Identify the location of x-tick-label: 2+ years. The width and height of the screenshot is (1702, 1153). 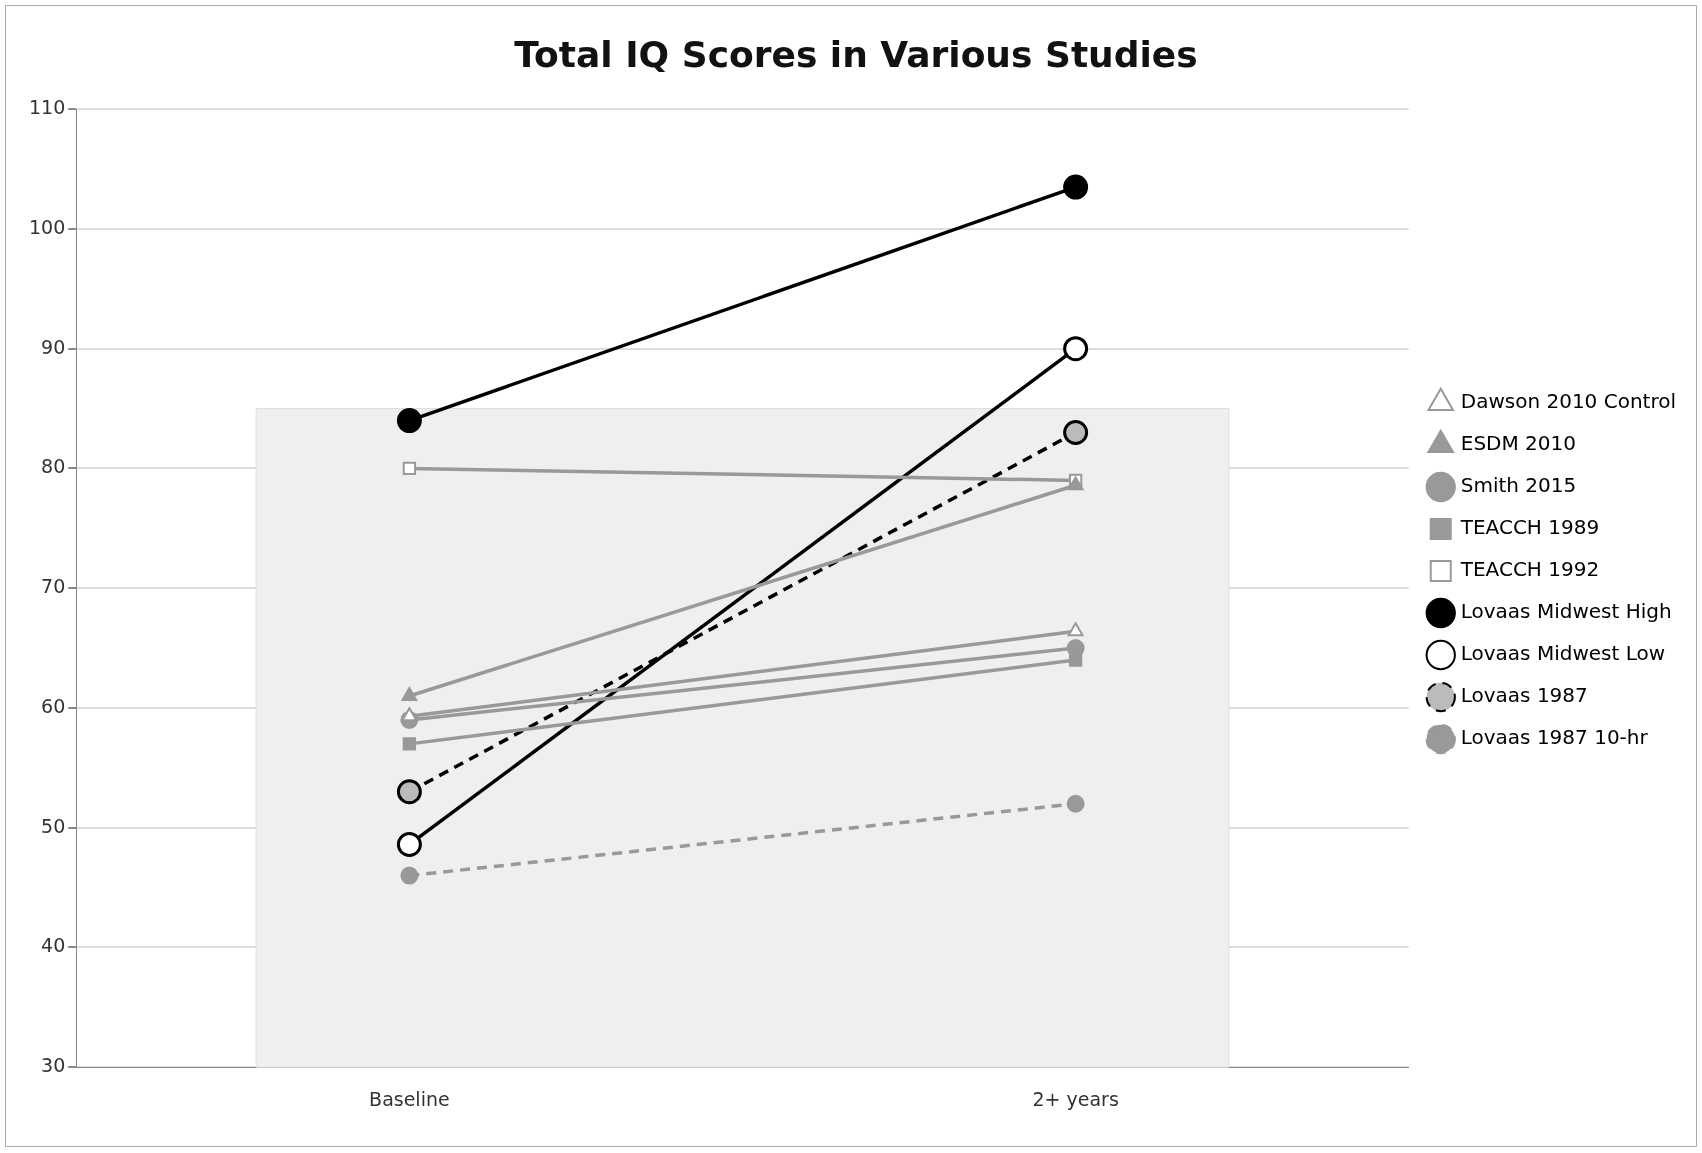
(1075, 1098).